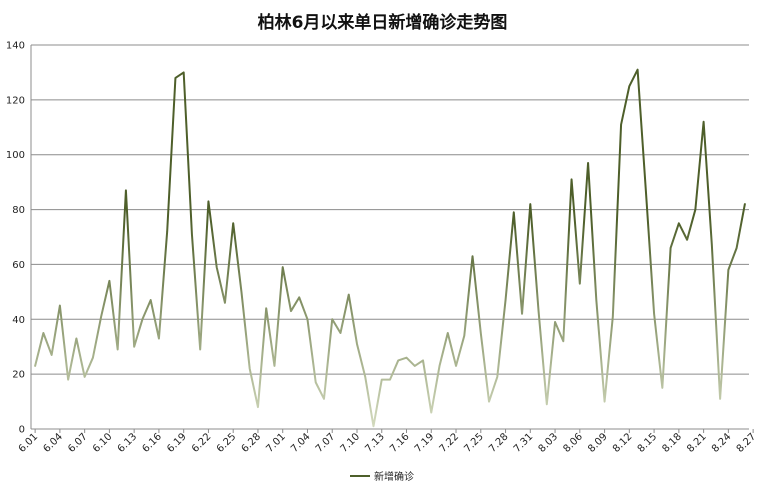 This screenshot has height=493, width=765. Describe the element at coordinates (375, 443) in the screenshot. I see `x-tick-label: 7.13` at that location.